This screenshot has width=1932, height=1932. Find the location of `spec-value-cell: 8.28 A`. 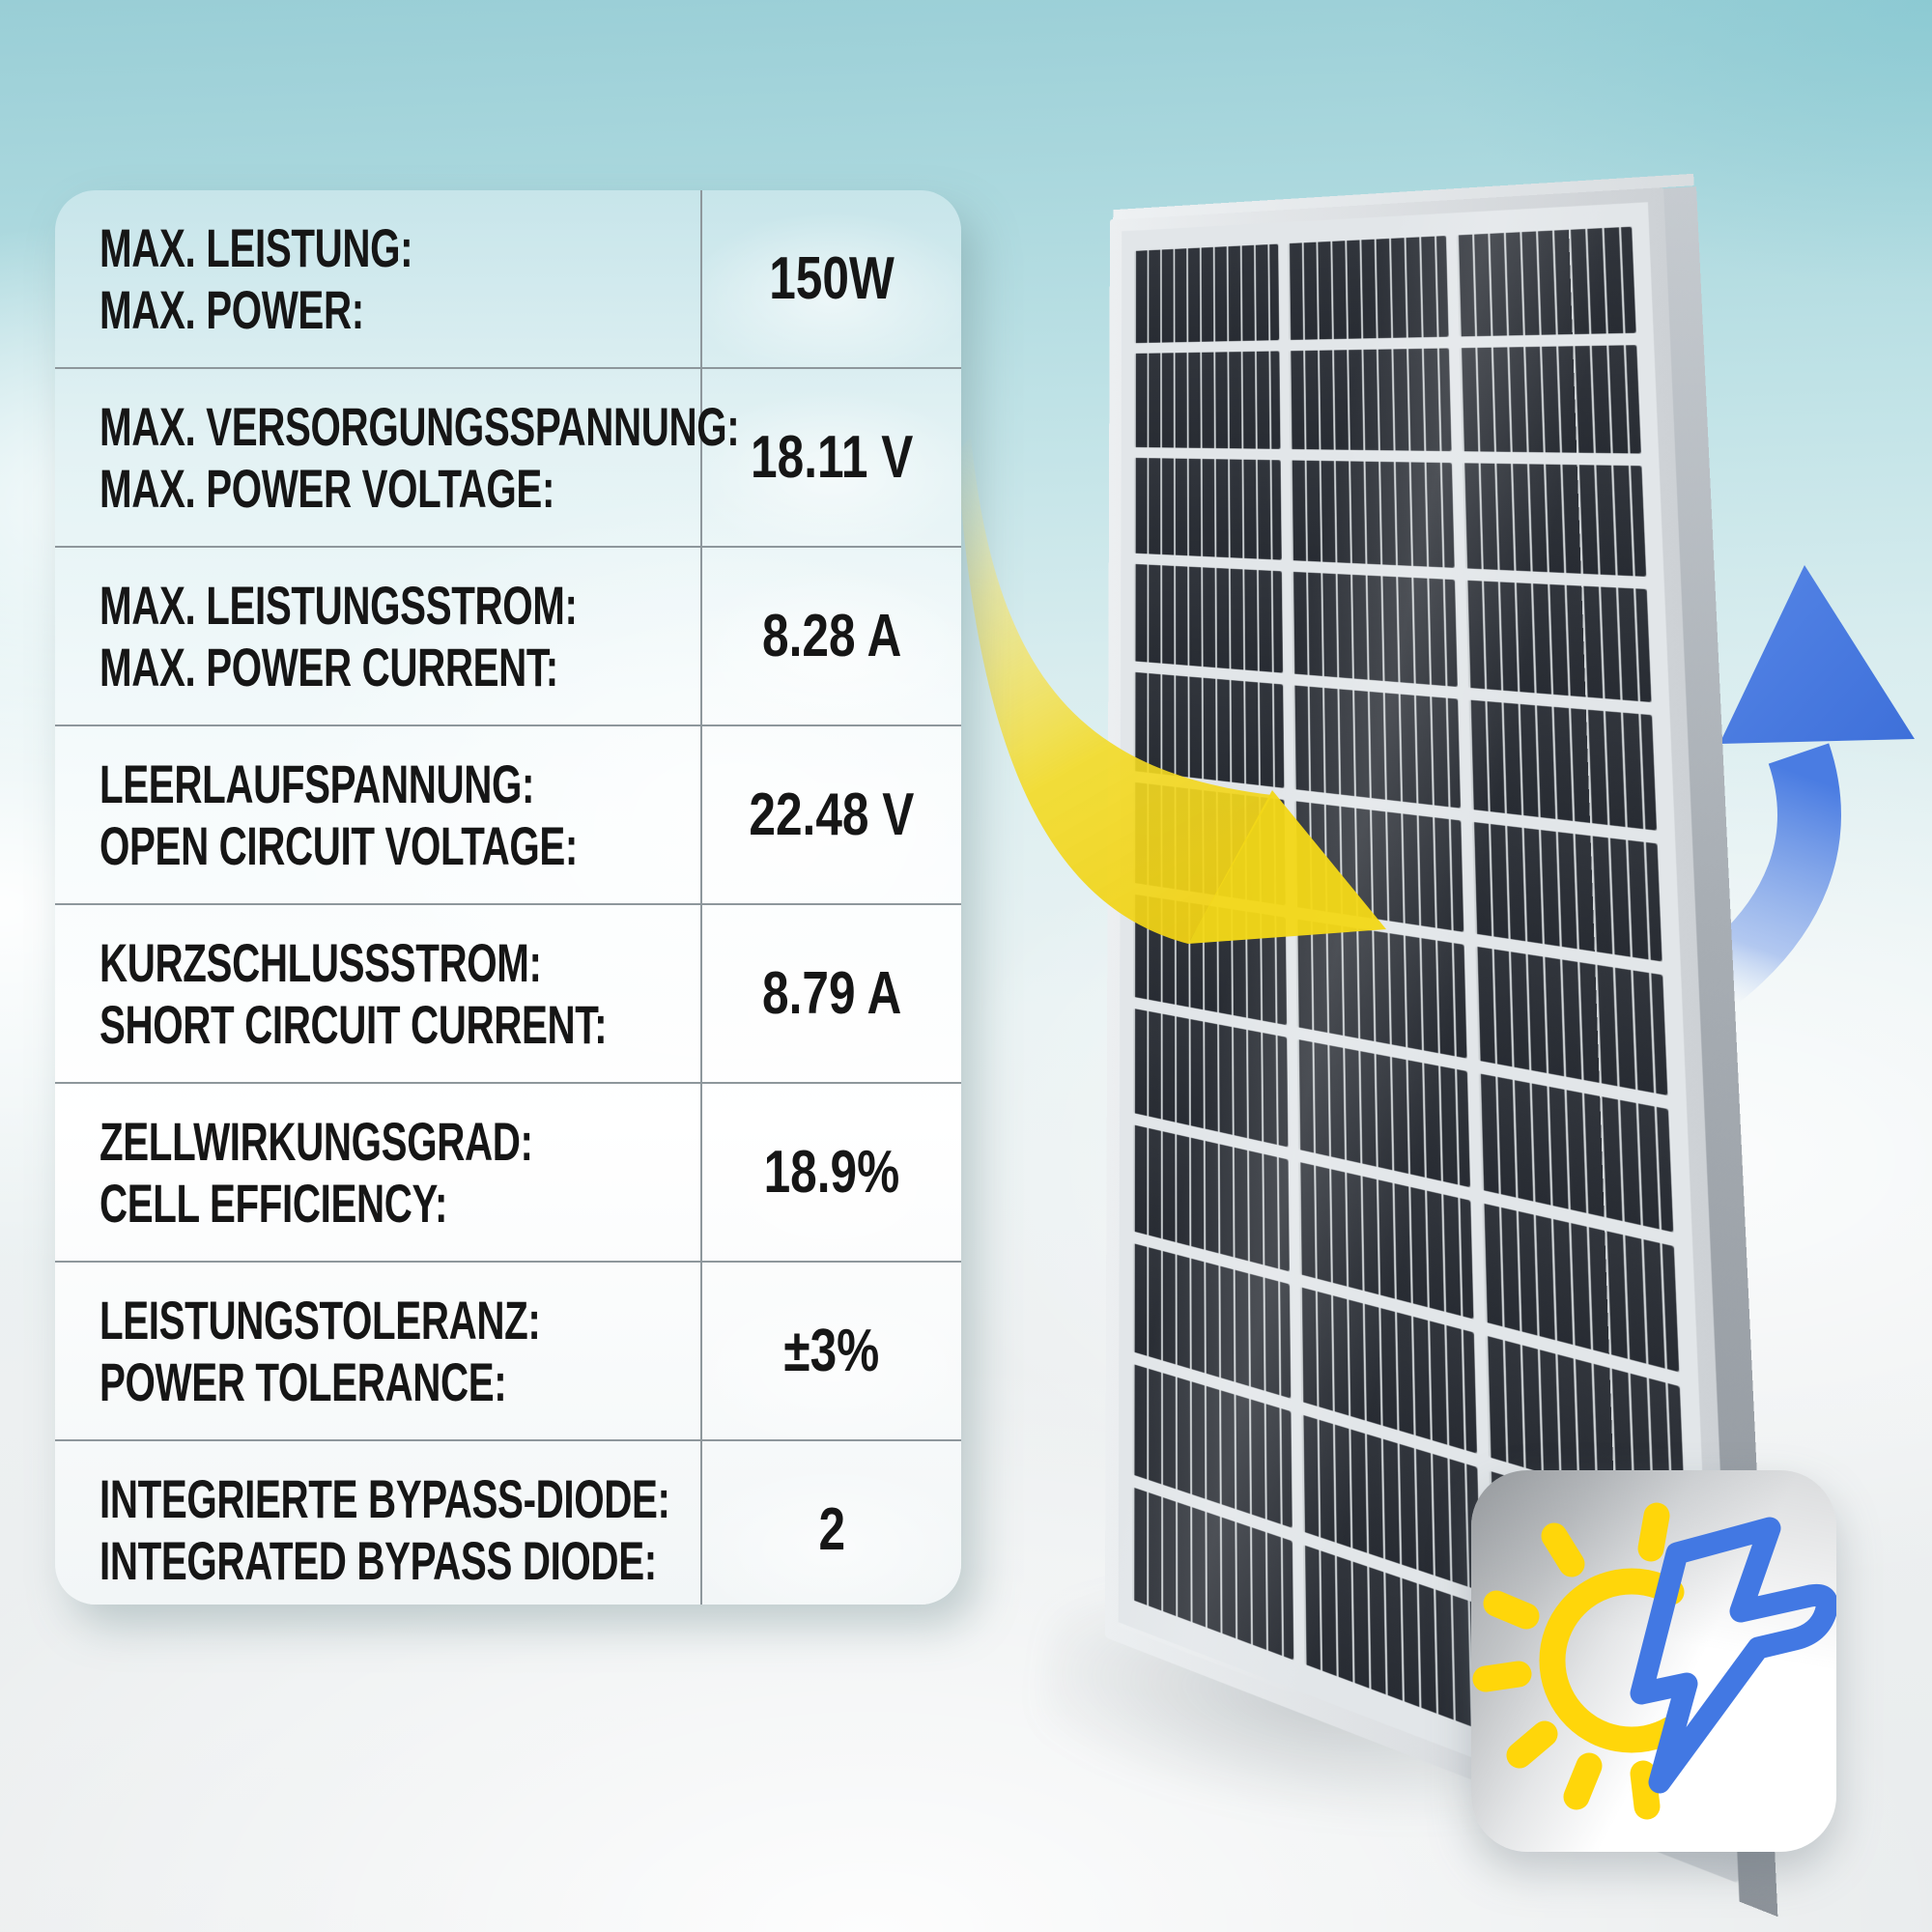

spec-value-cell: 8.28 A is located at coordinates (830, 636).